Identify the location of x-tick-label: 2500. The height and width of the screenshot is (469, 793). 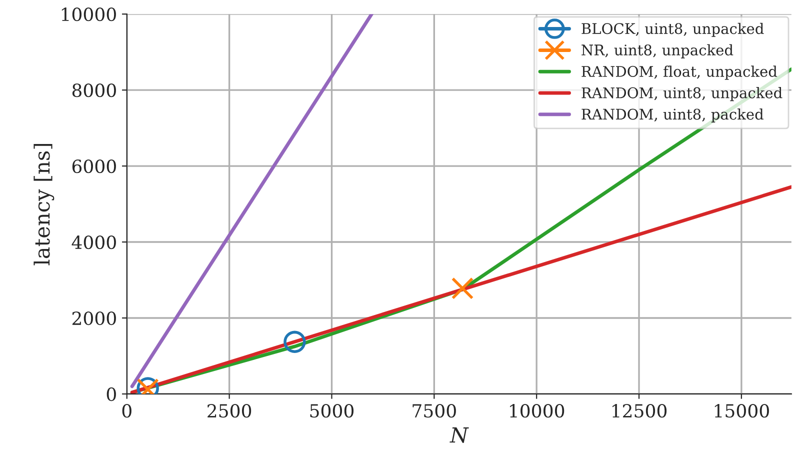
(230, 411).